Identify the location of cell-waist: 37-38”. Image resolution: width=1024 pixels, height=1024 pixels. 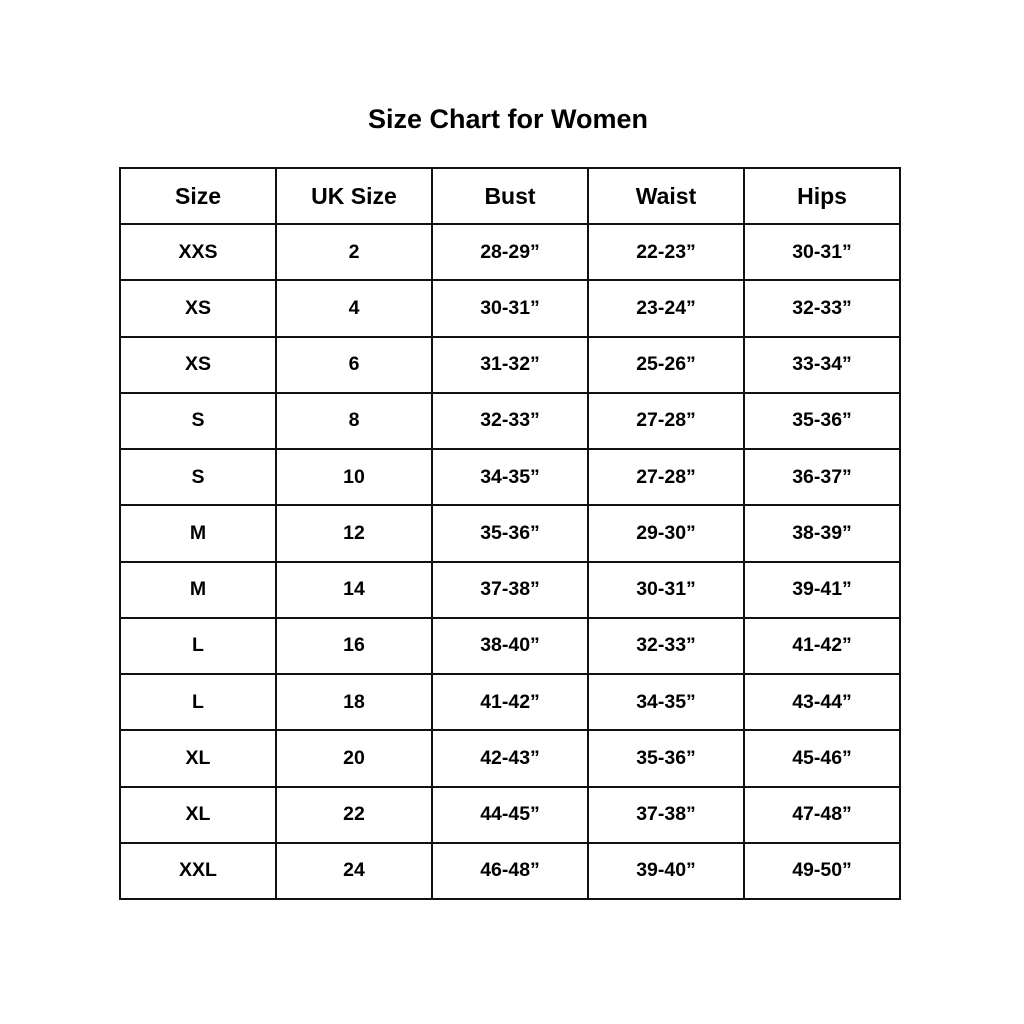
(666, 814).